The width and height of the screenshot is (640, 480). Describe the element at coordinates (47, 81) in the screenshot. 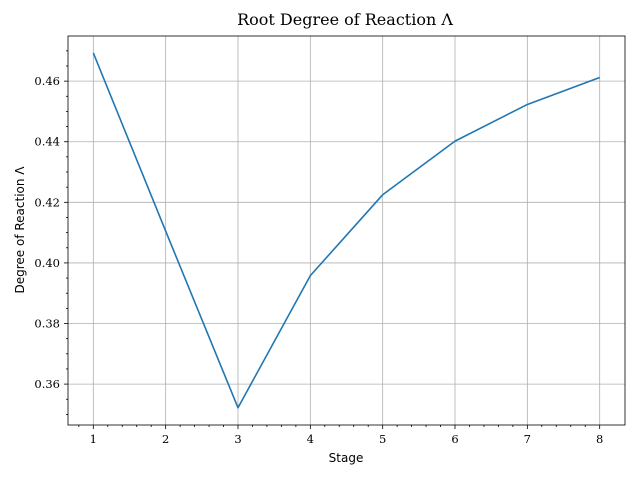

I see `y-tick-label: 0.46` at that location.